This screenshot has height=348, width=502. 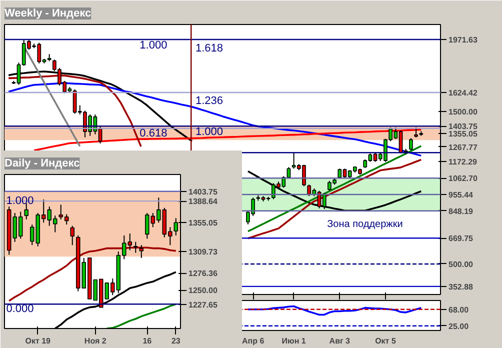 What do you see at coordinates (176, 341) in the screenshot?
I see `x-tick-label: 23` at bounding box center [176, 341].